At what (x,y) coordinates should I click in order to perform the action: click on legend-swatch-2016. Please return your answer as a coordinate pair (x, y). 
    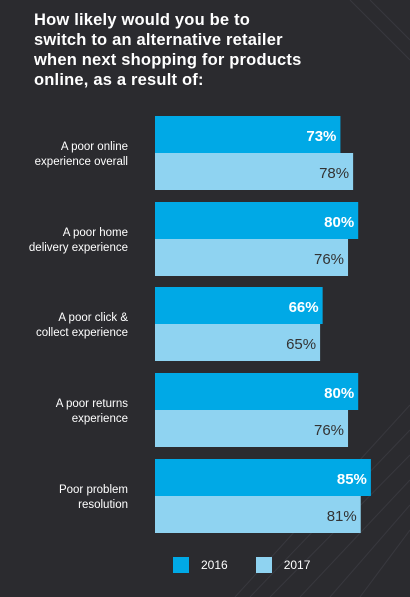
    Looking at the image, I should click on (181, 565).